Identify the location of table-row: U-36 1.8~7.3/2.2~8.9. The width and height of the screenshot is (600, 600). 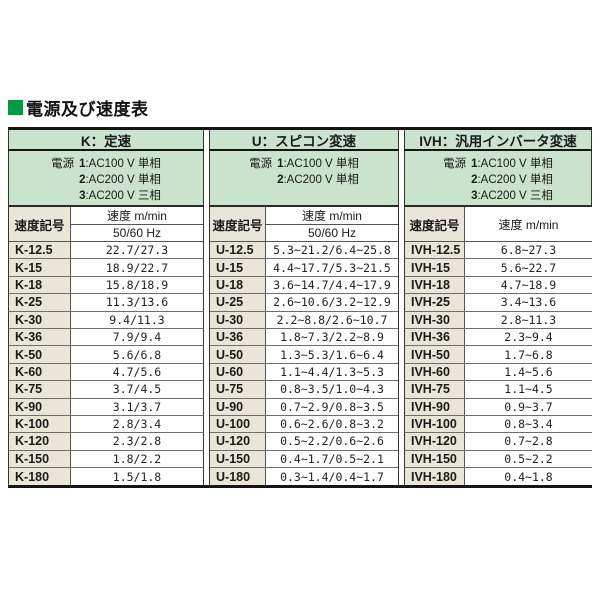
(304, 337).